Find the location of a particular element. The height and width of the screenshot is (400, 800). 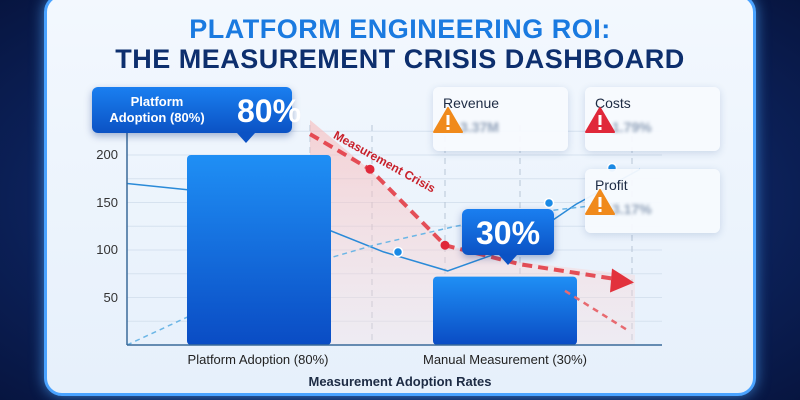

title-line-1: PLATFORM ENGINEERING ROI: is located at coordinates (400, 29).